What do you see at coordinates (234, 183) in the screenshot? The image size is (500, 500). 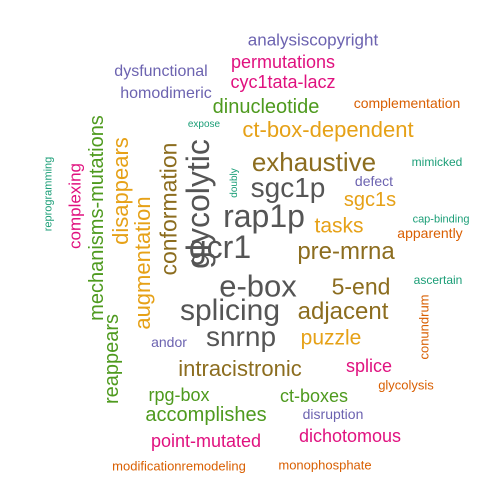 I see `word-doubly: doubly` at bounding box center [234, 183].